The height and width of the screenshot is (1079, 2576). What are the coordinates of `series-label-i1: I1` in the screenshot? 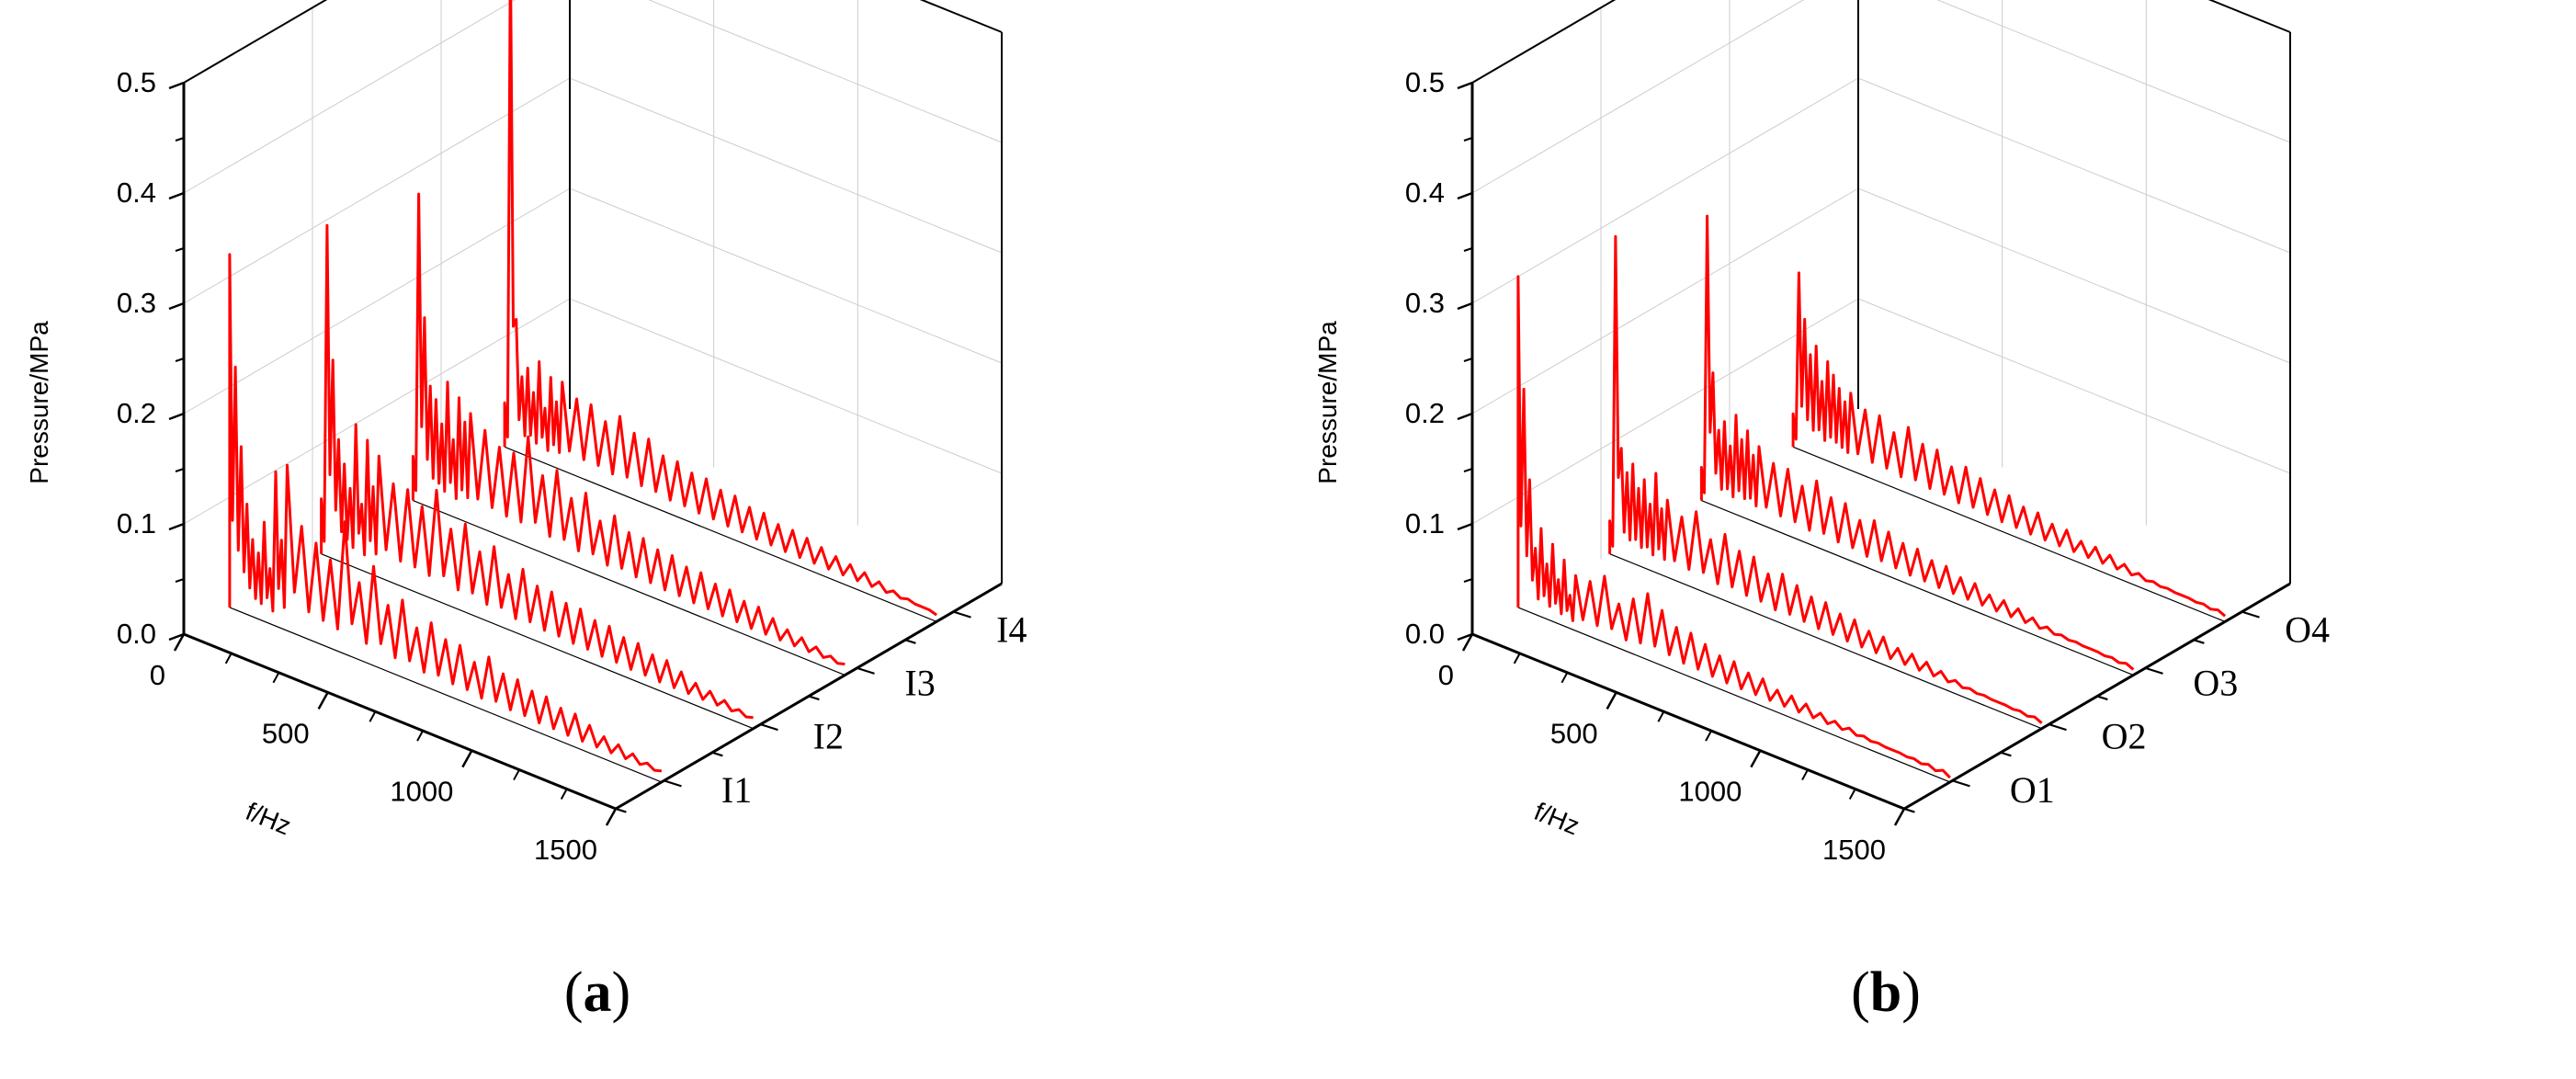 It's located at (736, 790).